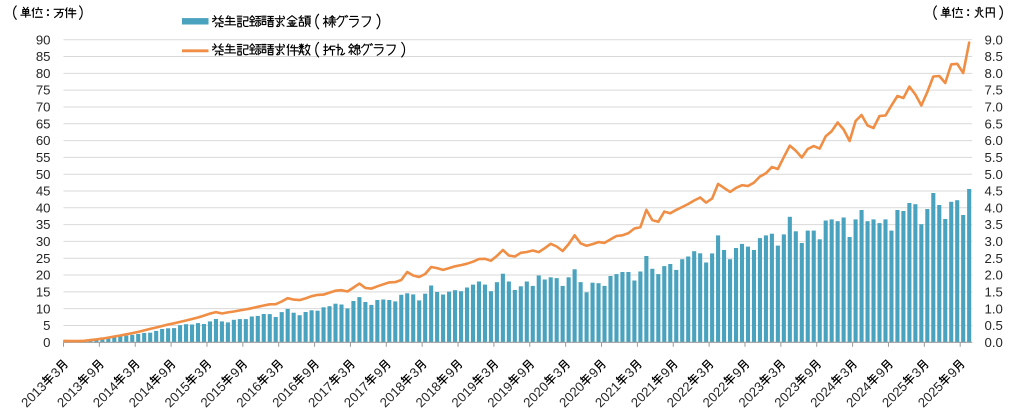 The image size is (1020, 418). I want to click on svg-text: 2.0, so click(994, 275).